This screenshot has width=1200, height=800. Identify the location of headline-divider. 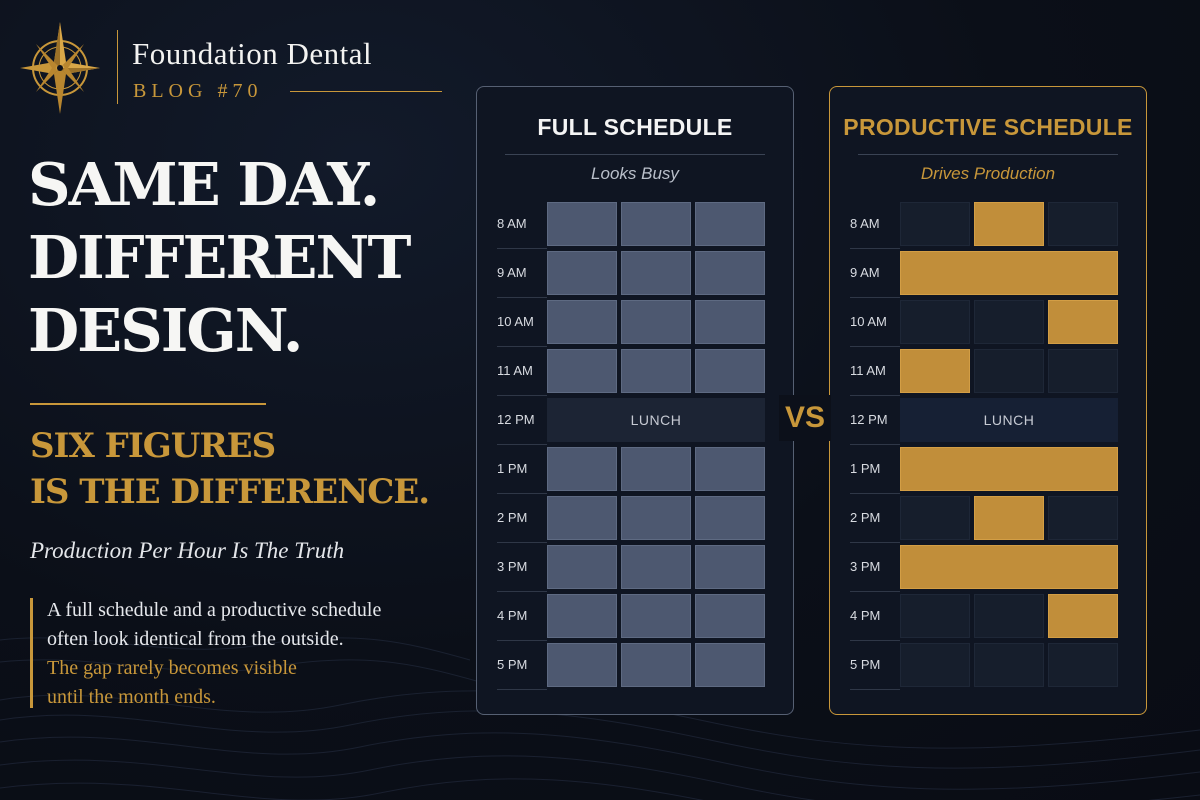
(148, 404).